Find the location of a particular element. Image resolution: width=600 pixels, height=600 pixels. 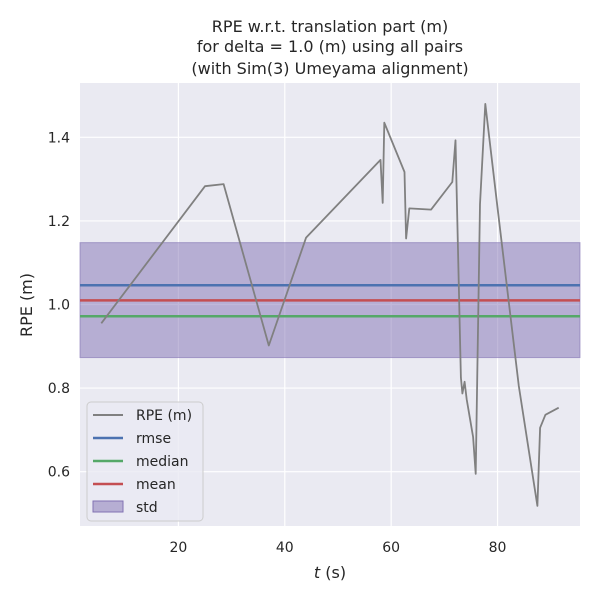

x-axis-label-var: t is located at coordinates (317, 572).